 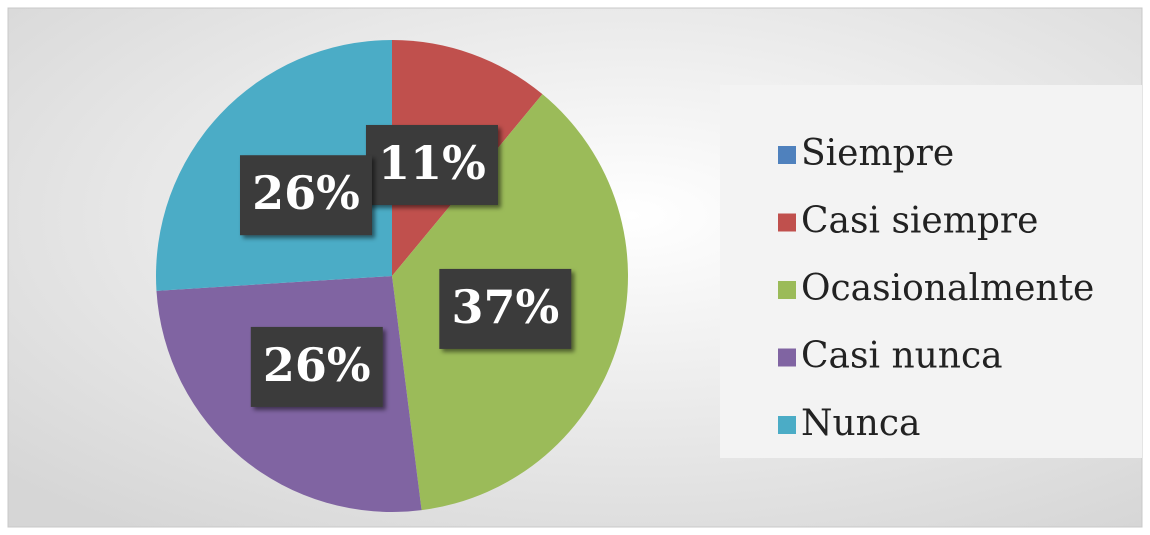 What do you see at coordinates (861, 423) in the screenshot?
I see `legend-label: Nunca` at bounding box center [861, 423].